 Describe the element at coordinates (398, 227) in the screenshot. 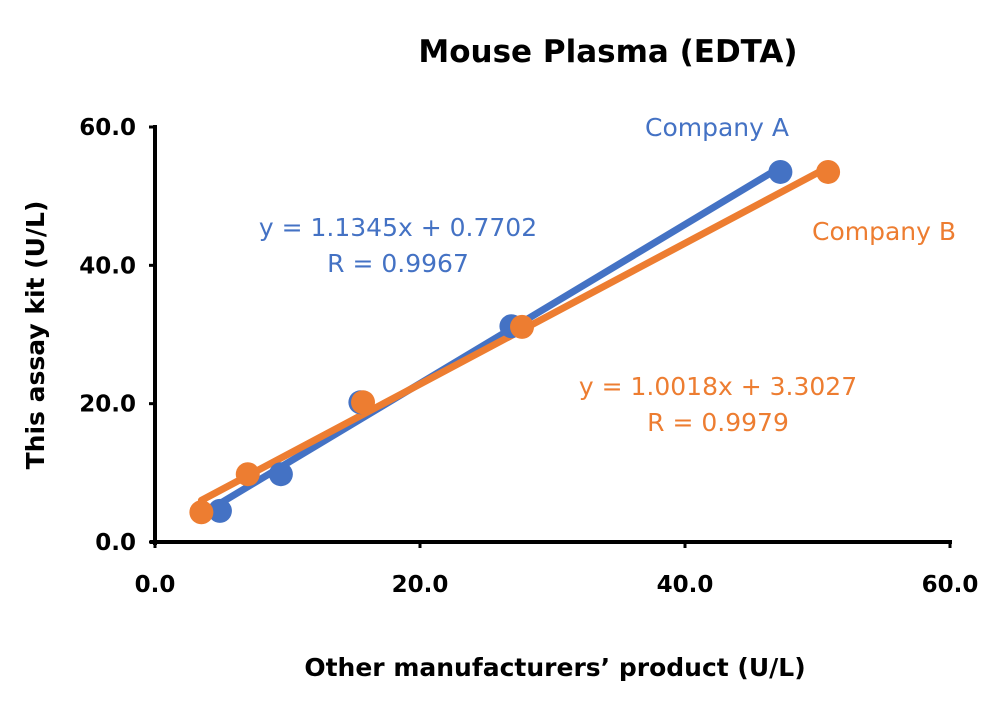

I see `equation-company-a: y = 1.1345x + 0.7702` at that location.